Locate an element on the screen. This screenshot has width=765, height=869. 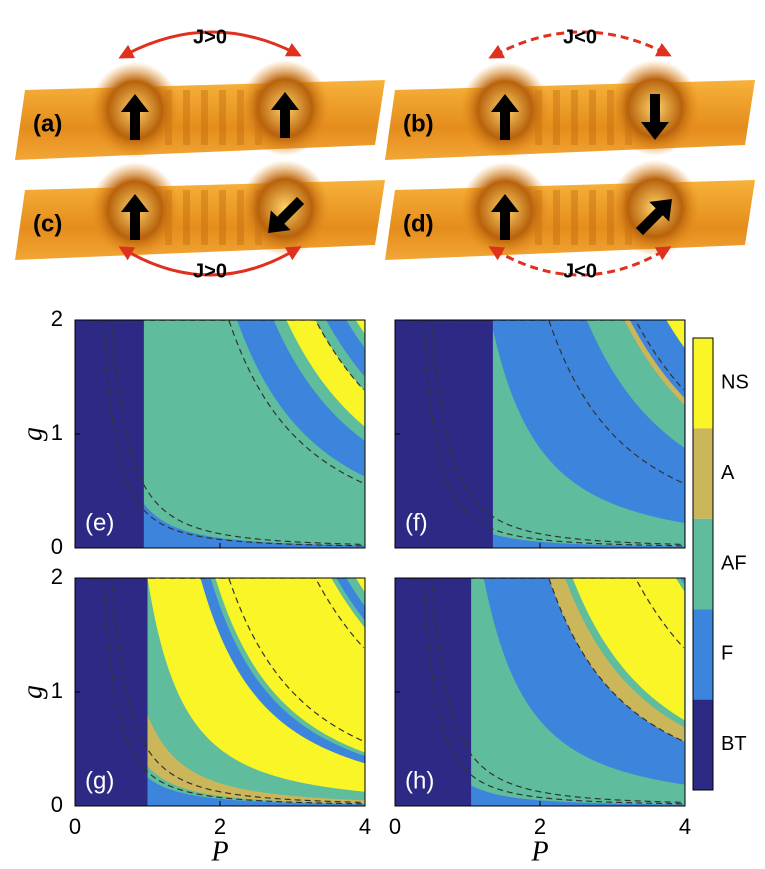
colorbar-label: AF is located at coordinates (734, 563).